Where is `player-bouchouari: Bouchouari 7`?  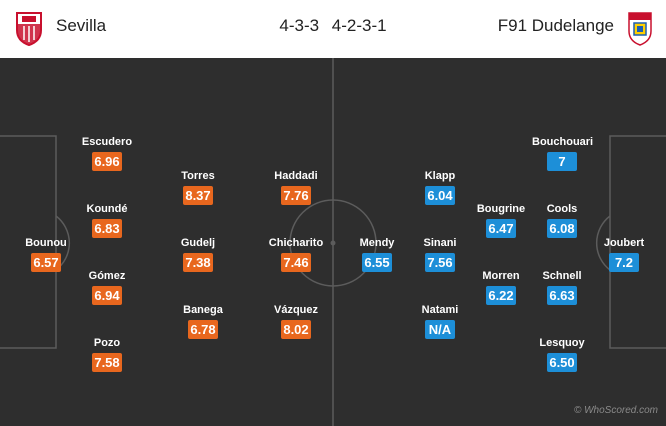 player-bouchouari: Bouchouari 7 is located at coordinates (563, 153).